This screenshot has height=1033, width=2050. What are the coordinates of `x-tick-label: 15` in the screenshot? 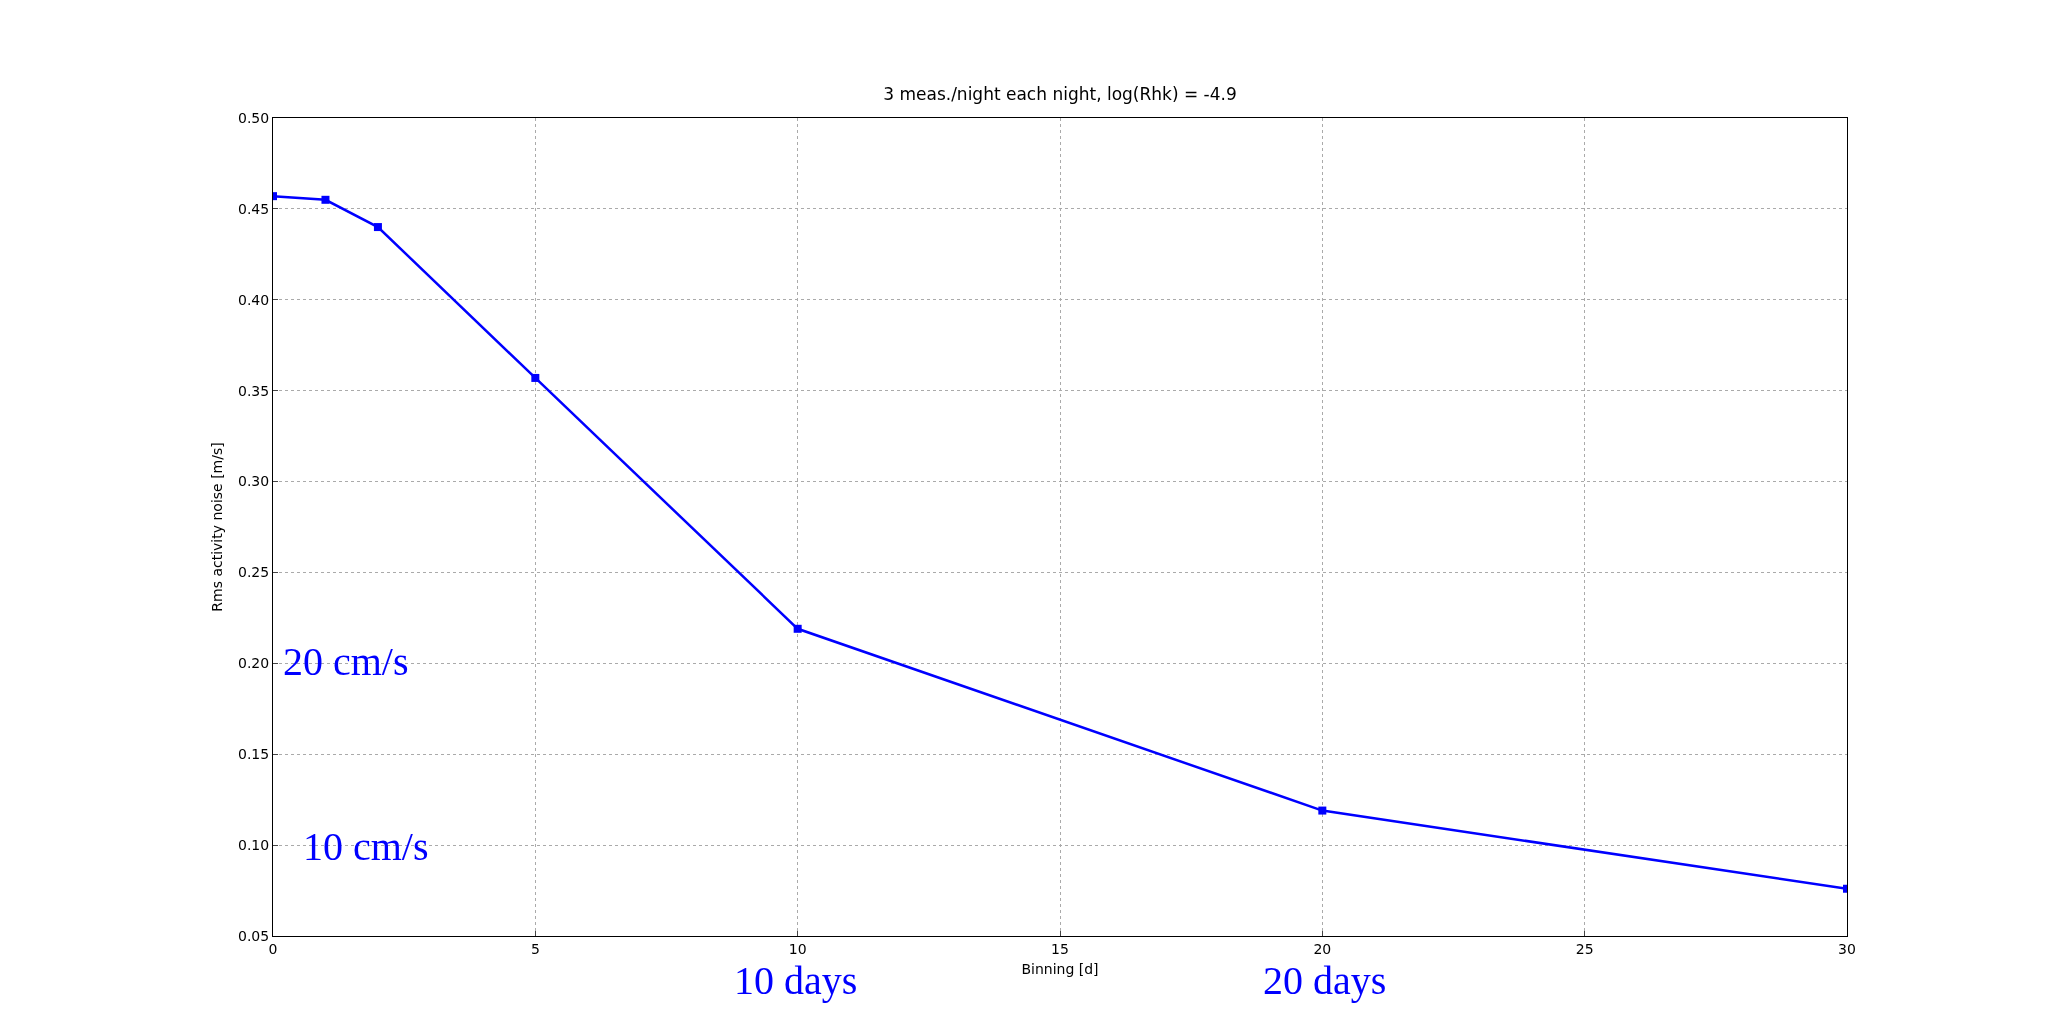 It's located at (1060, 948).